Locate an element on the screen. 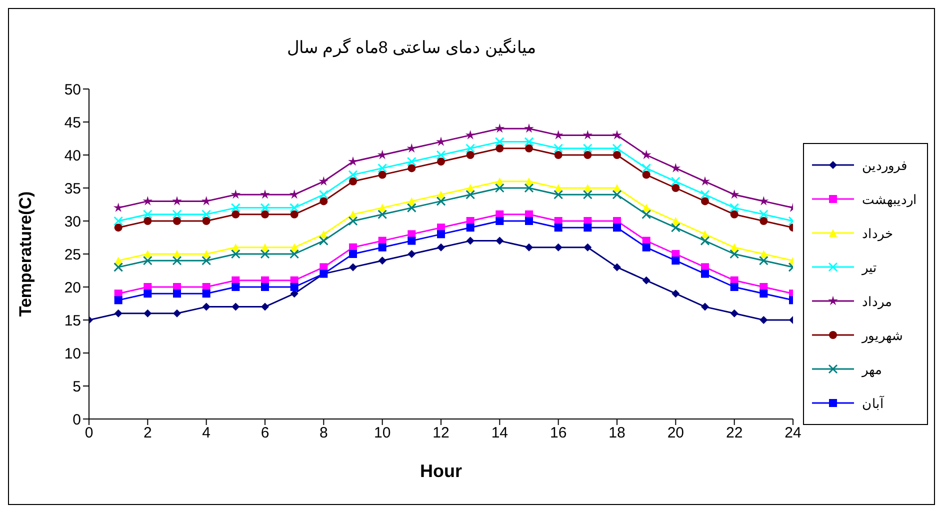 Image resolution: width=945 pixels, height=515 pixels. legend-label: اردیبهشت is located at coordinates (889, 199).